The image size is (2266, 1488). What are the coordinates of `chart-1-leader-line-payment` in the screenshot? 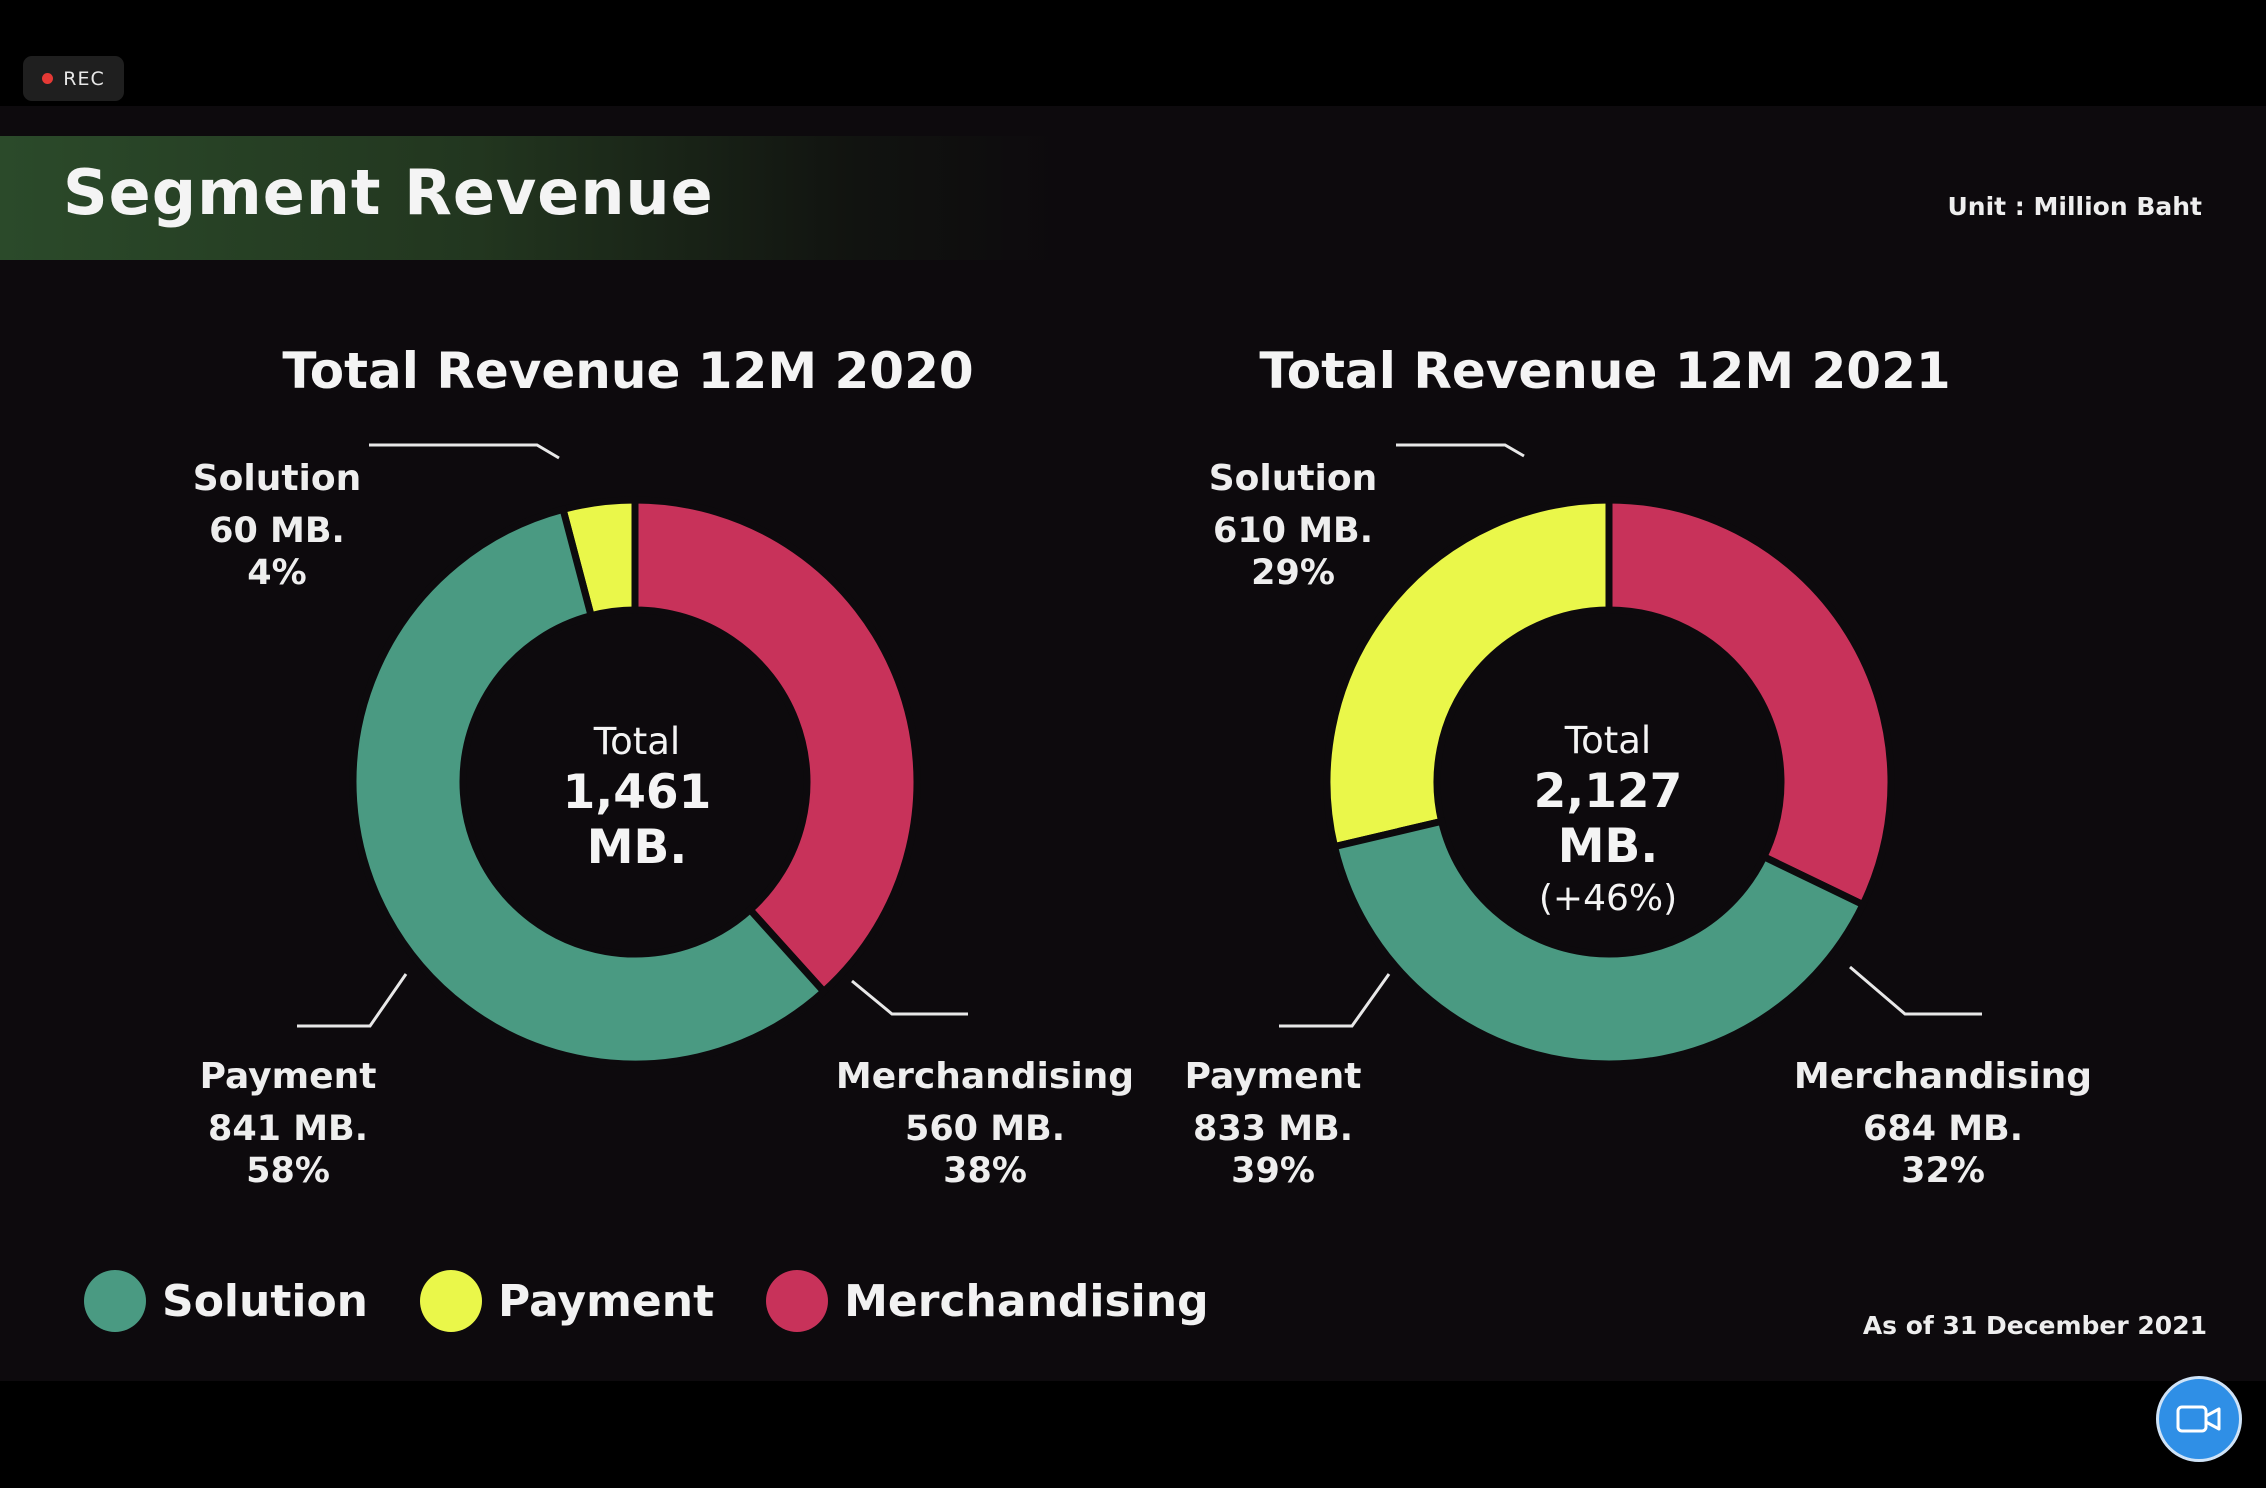 It's located at (1915, 990).